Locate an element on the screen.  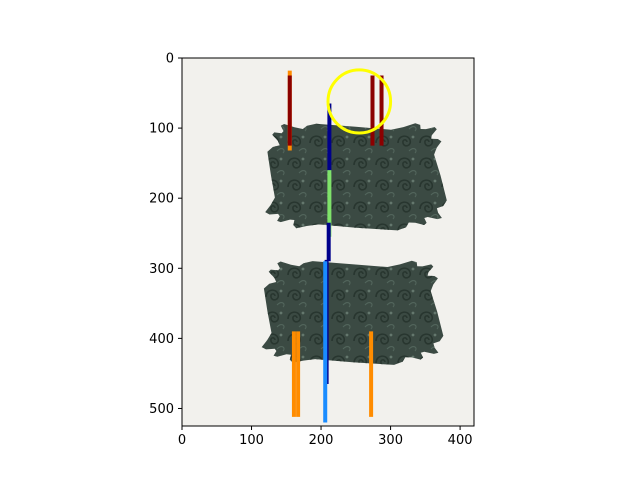
x-axis: 0 100 200 300 400 is located at coordinates (325, 437).